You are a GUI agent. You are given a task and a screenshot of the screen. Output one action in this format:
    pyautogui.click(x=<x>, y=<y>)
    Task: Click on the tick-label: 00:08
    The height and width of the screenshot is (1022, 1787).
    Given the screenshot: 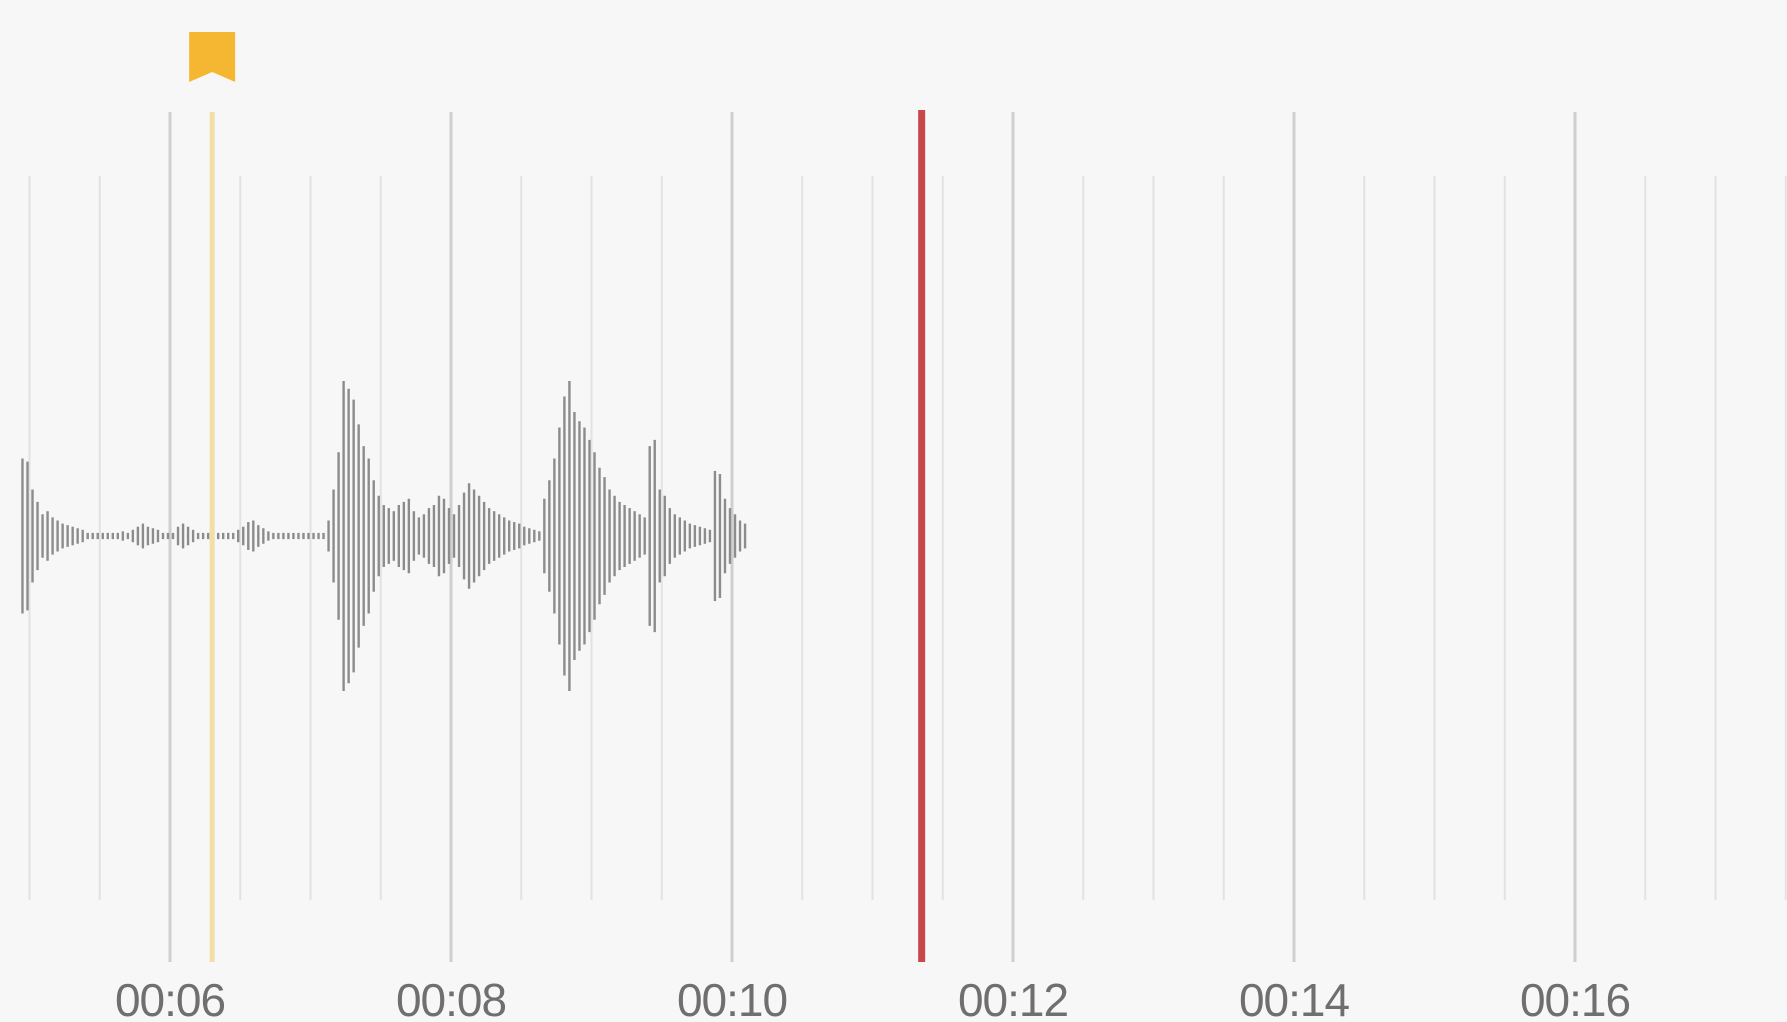 What is the action you would take?
    pyautogui.click(x=451, y=998)
    